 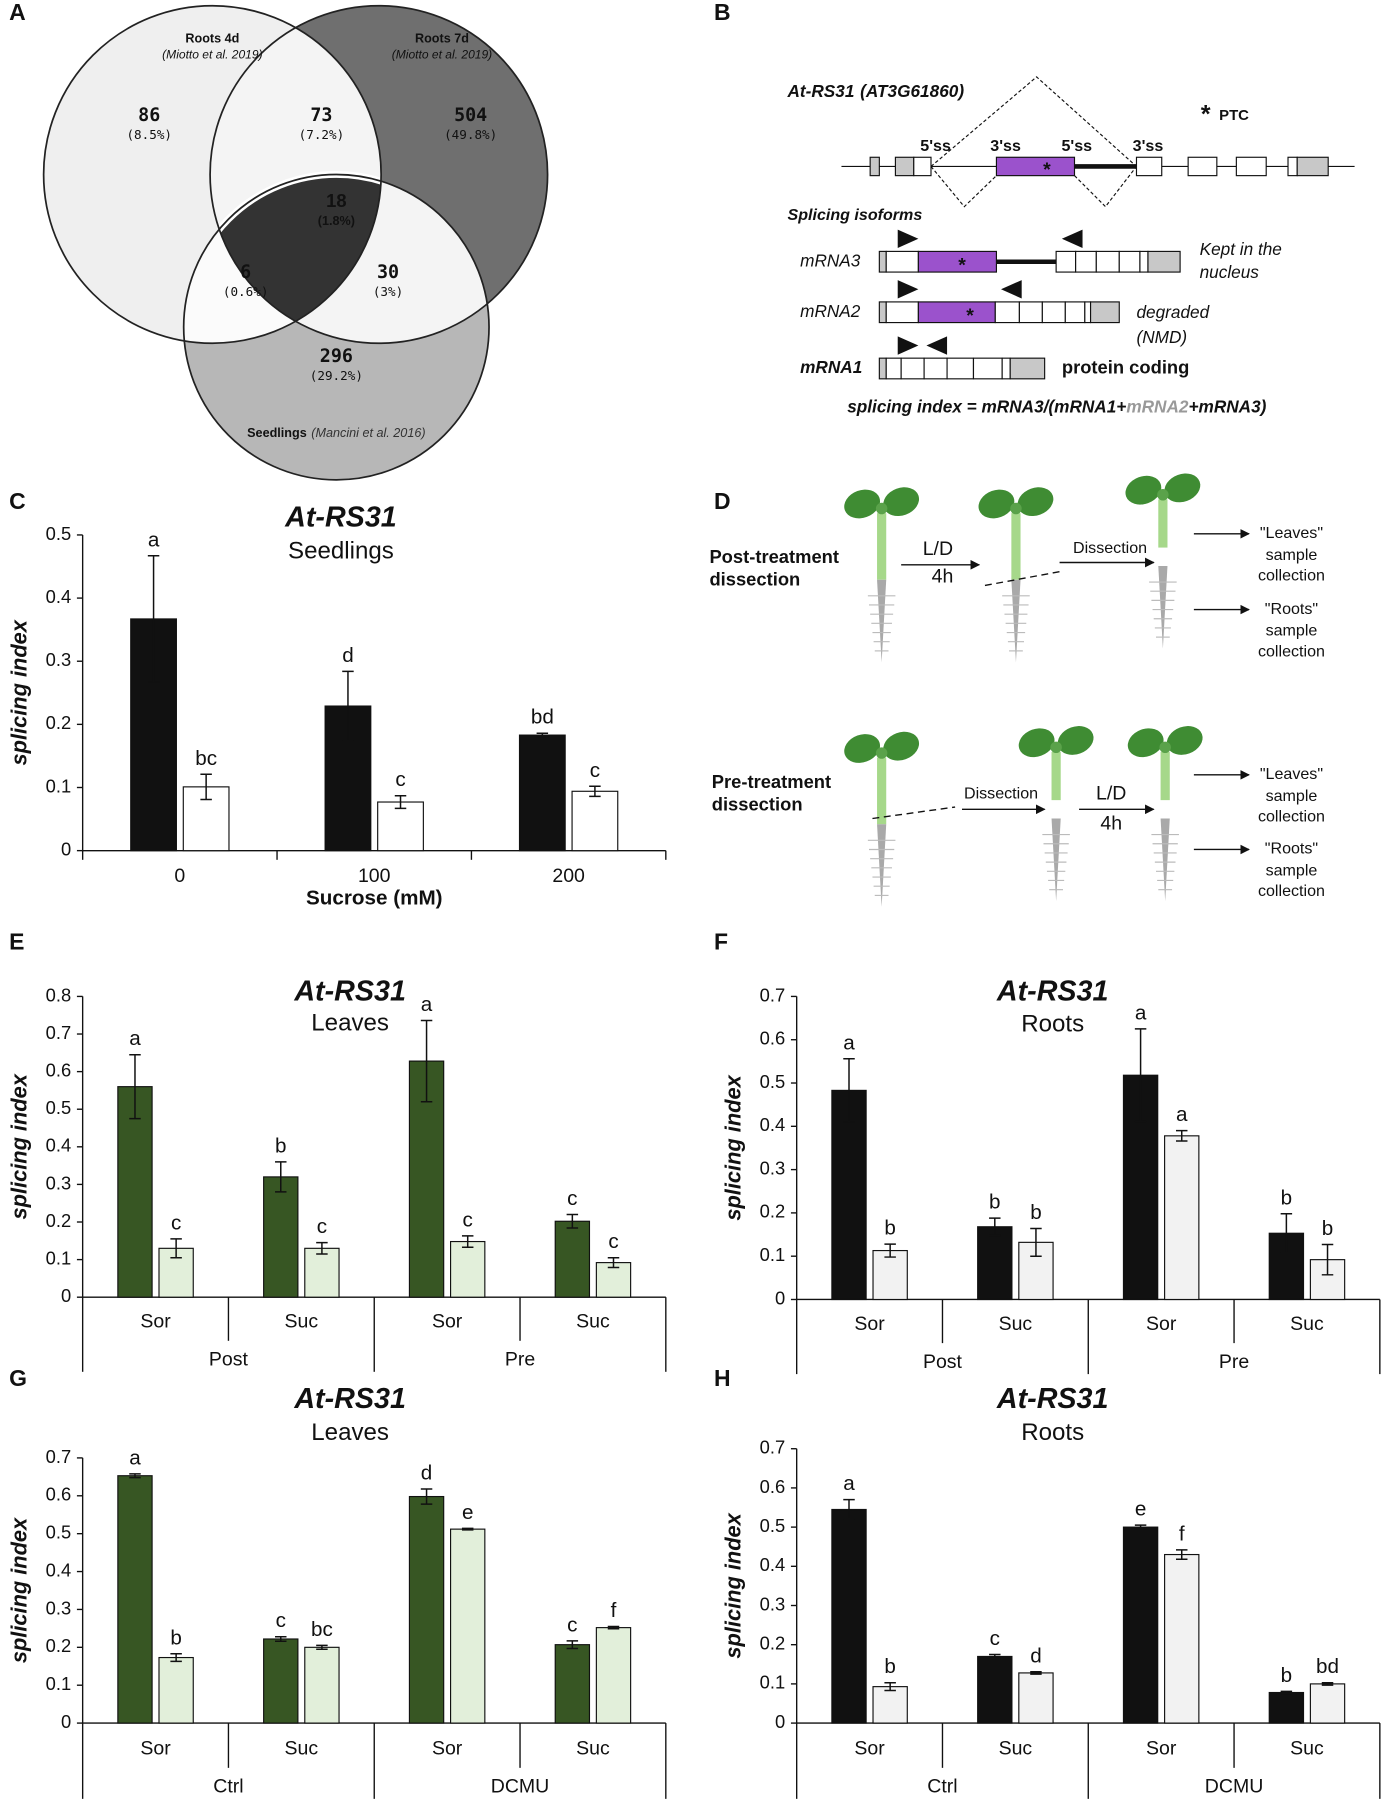 I want to click on splice-site: 5'ss, so click(x=1076, y=146).